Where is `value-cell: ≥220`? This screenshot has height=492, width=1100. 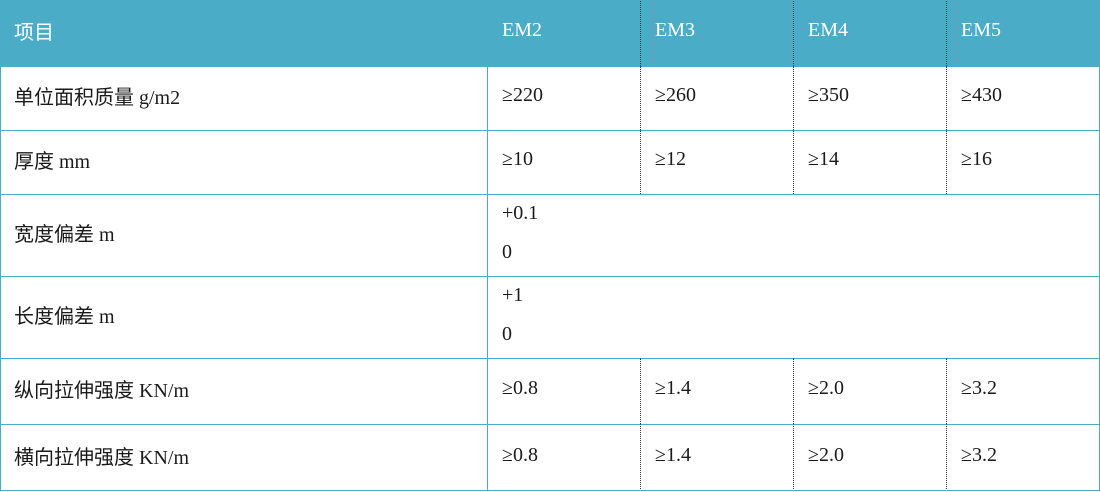
value-cell: ≥220 is located at coordinates (563, 98).